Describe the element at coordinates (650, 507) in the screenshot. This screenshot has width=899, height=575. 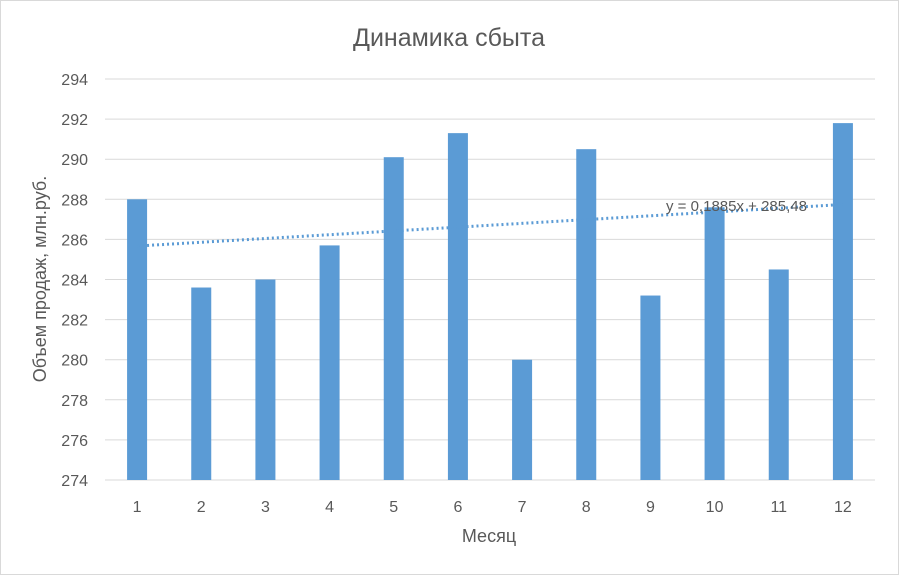
I see `x-tick-label: 9` at that location.